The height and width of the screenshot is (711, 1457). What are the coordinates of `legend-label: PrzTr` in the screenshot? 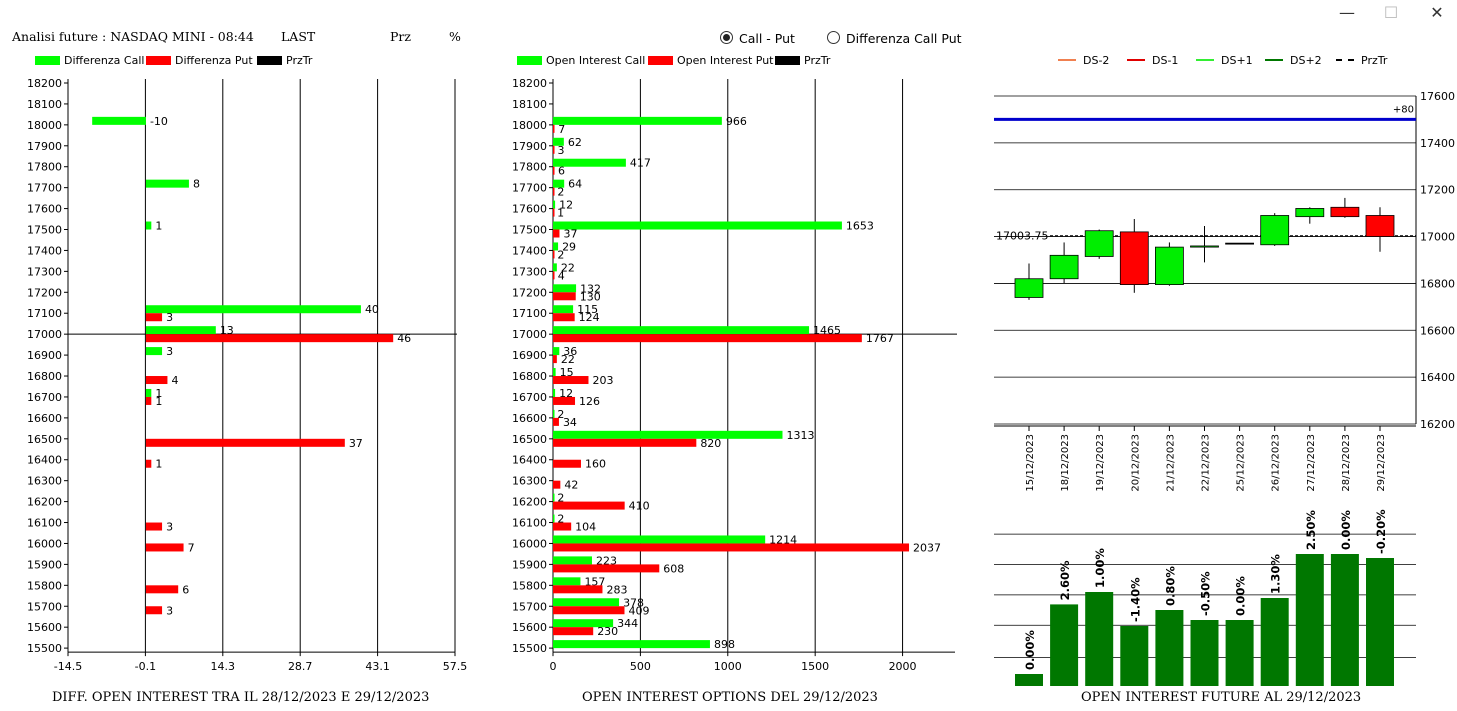 It's located at (817, 60).